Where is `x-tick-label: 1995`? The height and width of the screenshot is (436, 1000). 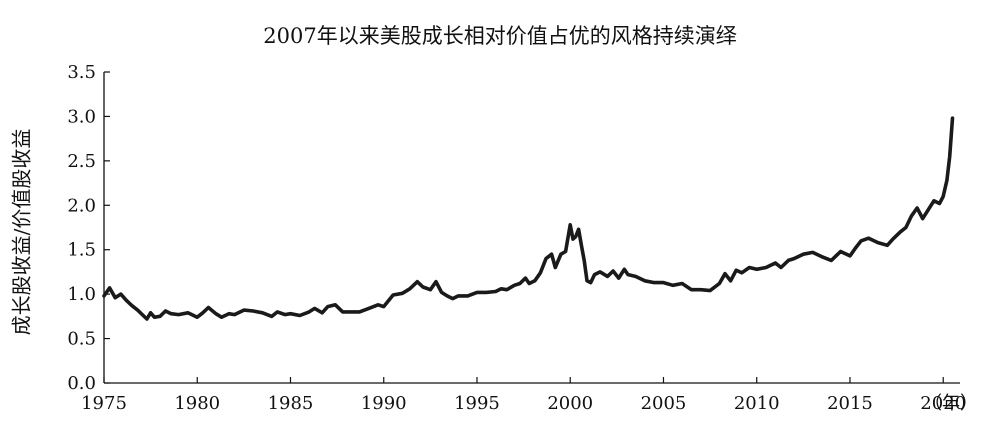 x-tick-label: 1995 is located at coordinates (477, 403).